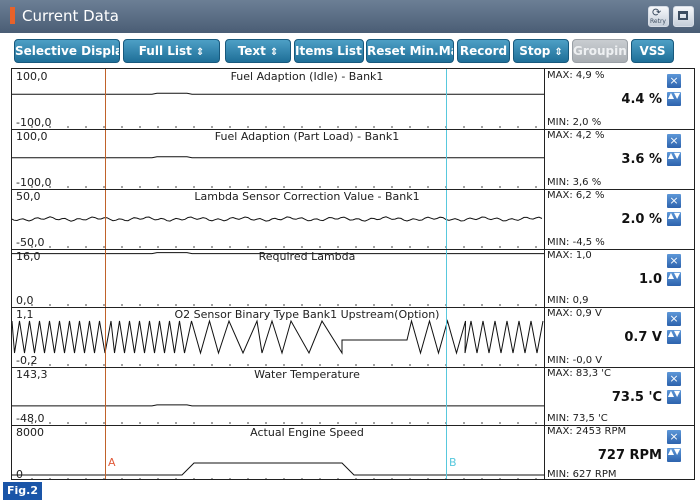  I want to click on toolbar-button-text: Text ⇕, so click(258, 51).